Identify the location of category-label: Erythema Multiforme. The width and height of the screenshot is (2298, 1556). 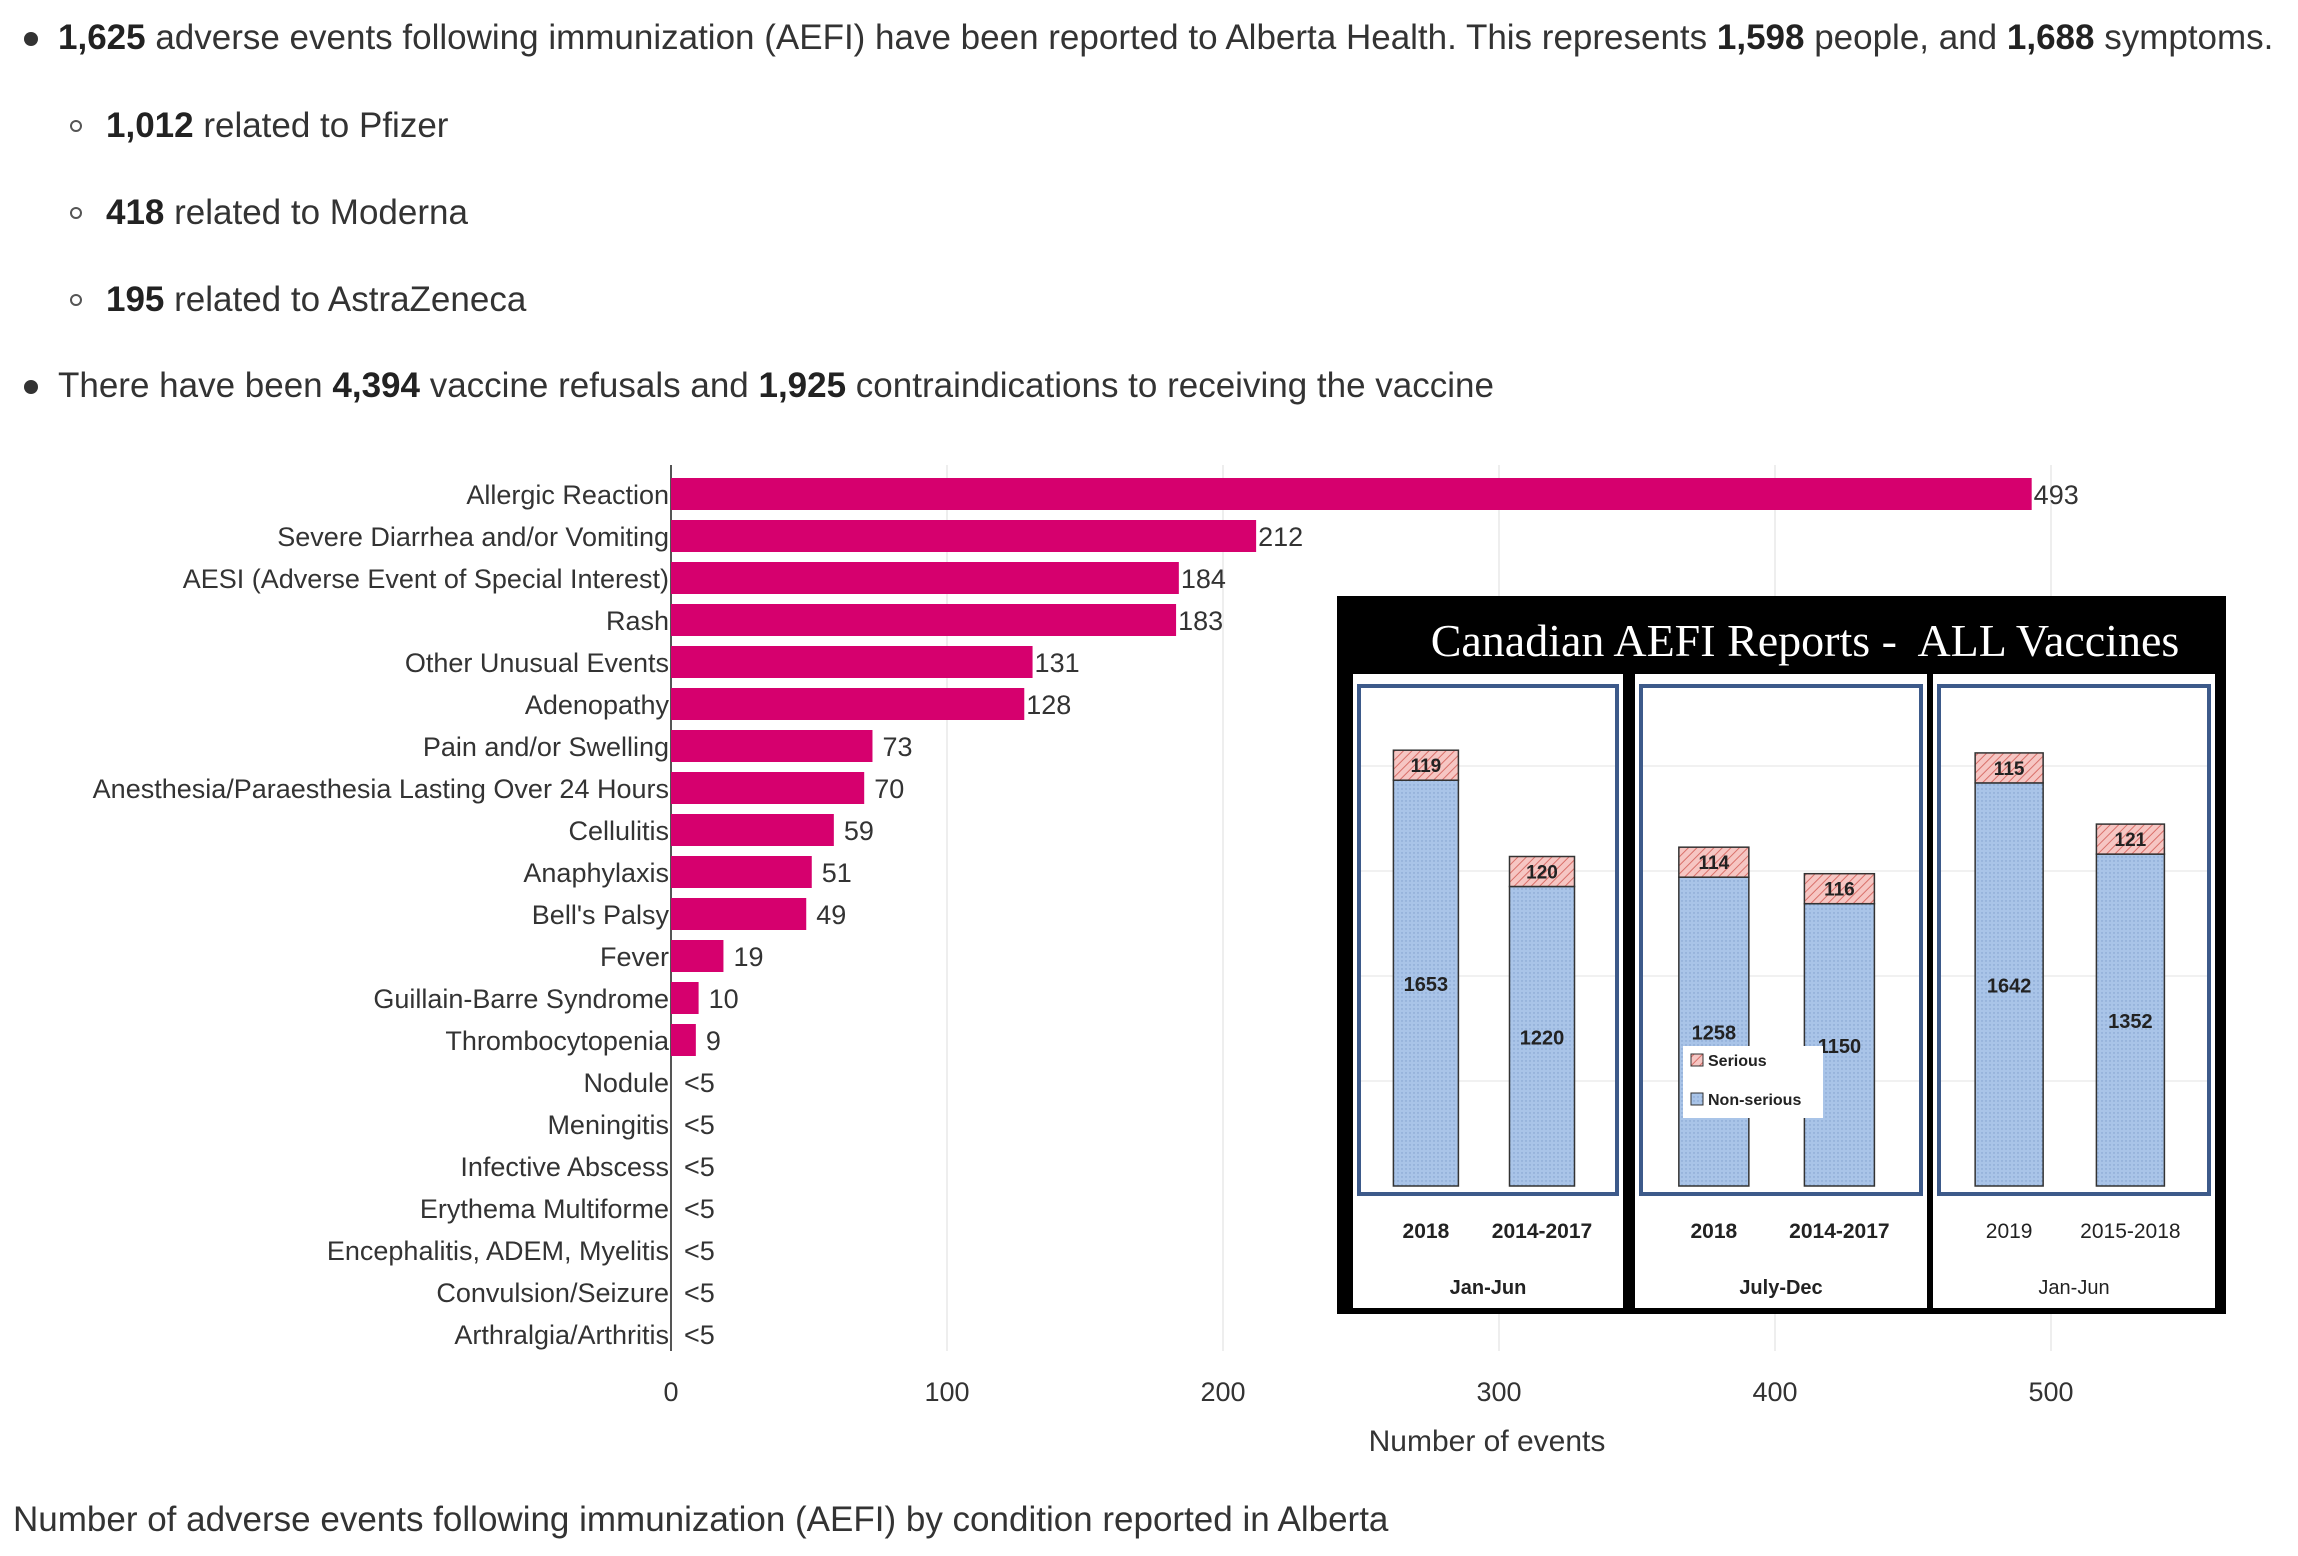
(544, 1209).